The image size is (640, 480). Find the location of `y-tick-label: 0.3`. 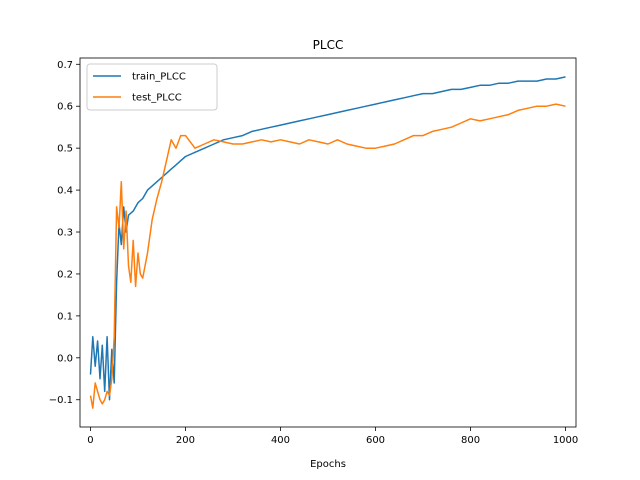

y-tick-label: 0.3 is located at coordinates (65, 233).